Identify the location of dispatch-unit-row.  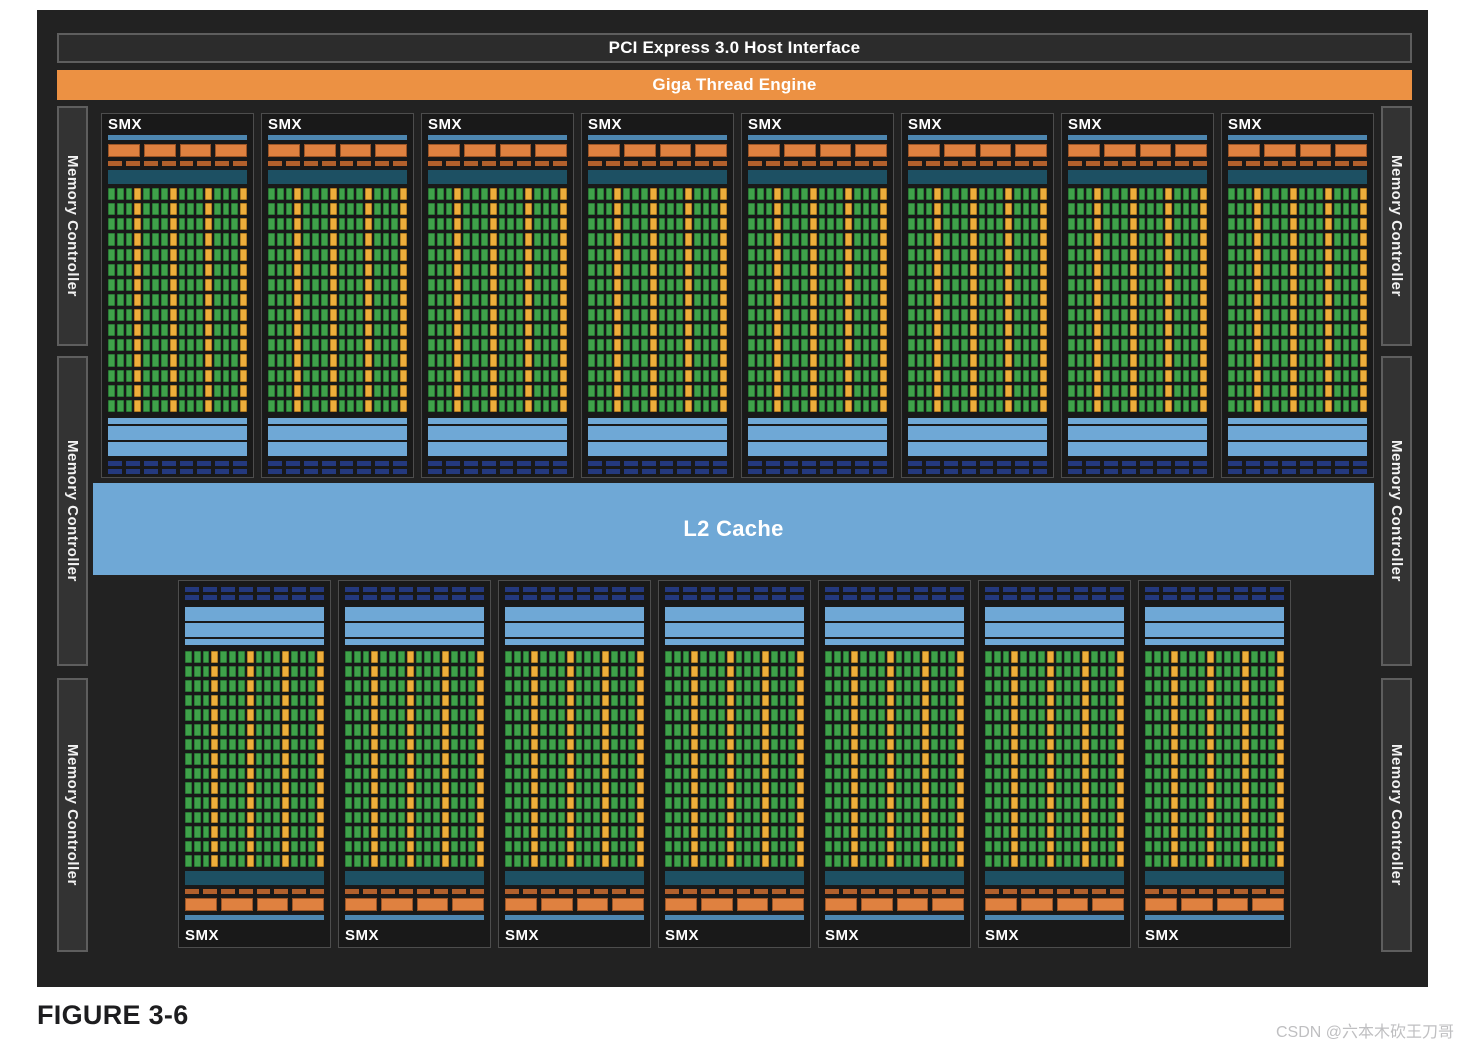
(1054, 891).